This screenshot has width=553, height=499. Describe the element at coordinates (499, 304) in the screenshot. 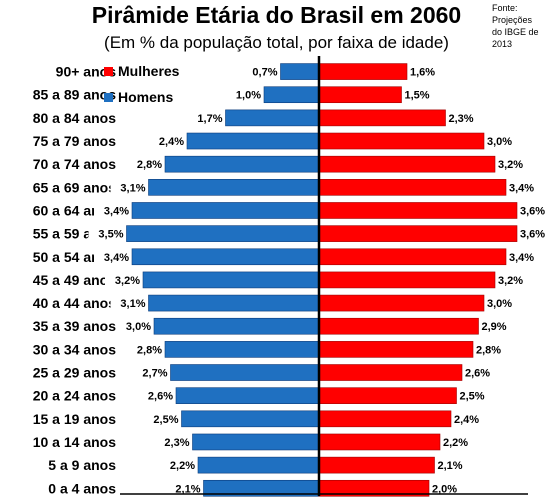

I see `women-data-label: 3,0%` at that location.